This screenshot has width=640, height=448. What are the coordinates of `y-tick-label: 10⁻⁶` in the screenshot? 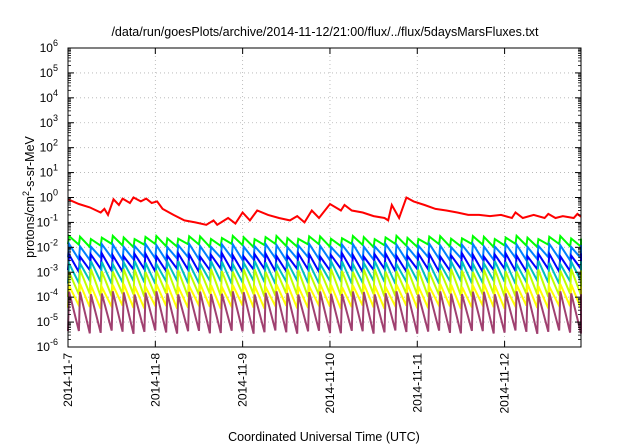 It's located at (47, 345).